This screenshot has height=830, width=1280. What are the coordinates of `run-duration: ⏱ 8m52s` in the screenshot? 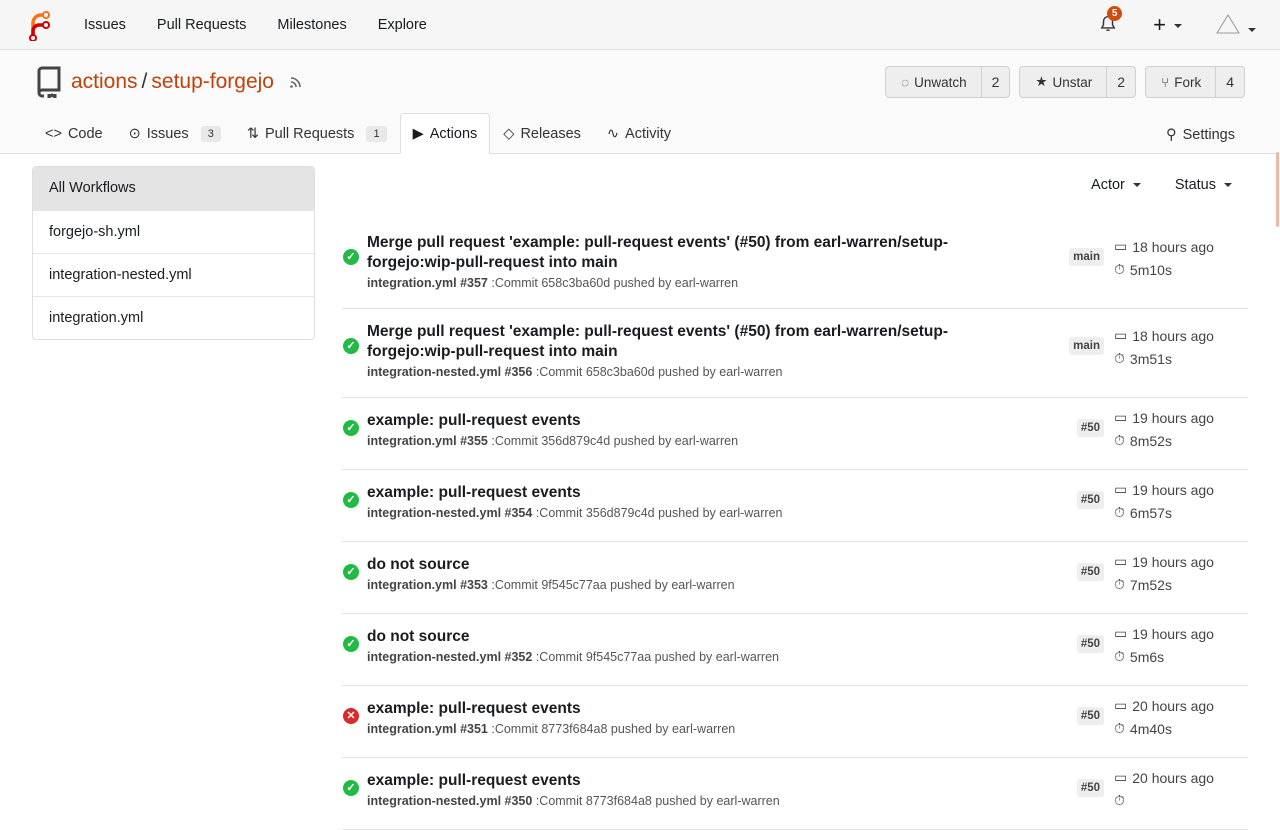 It's located at (1164, 440).